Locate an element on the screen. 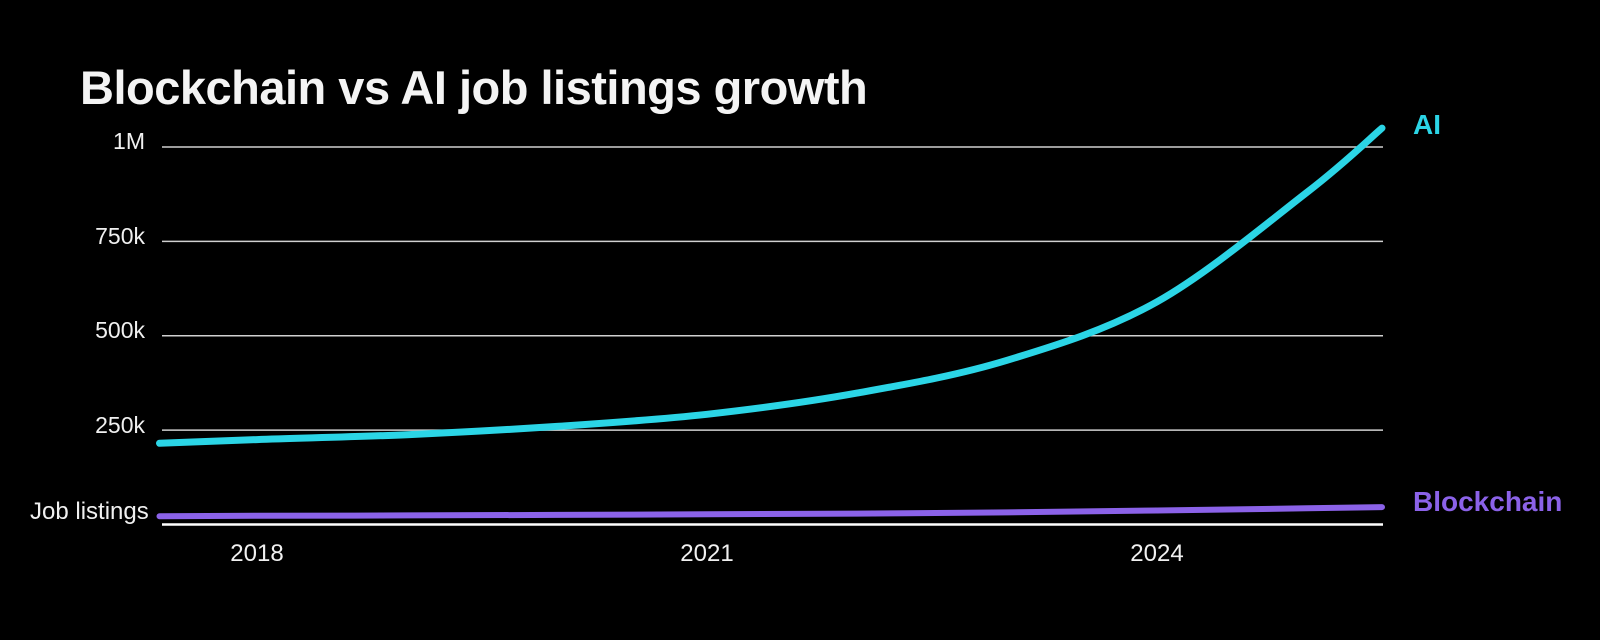 This screenshot has width=1600, height=640. y-axis-caption: Job listings is located at coordinates (89, 511).